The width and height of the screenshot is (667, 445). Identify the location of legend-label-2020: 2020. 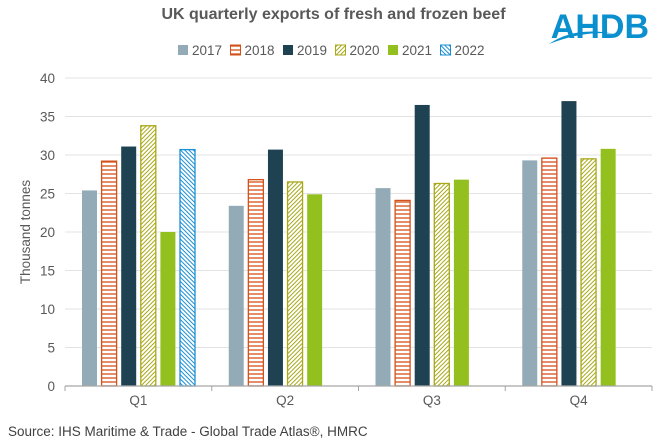
(365, 50).